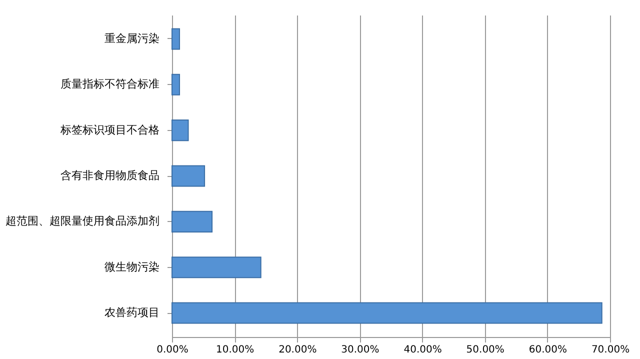 Image resolution: width=640 pixels, height=359 pixels. I want to click on x-tick-label: 40.00%, so click(423, 350).